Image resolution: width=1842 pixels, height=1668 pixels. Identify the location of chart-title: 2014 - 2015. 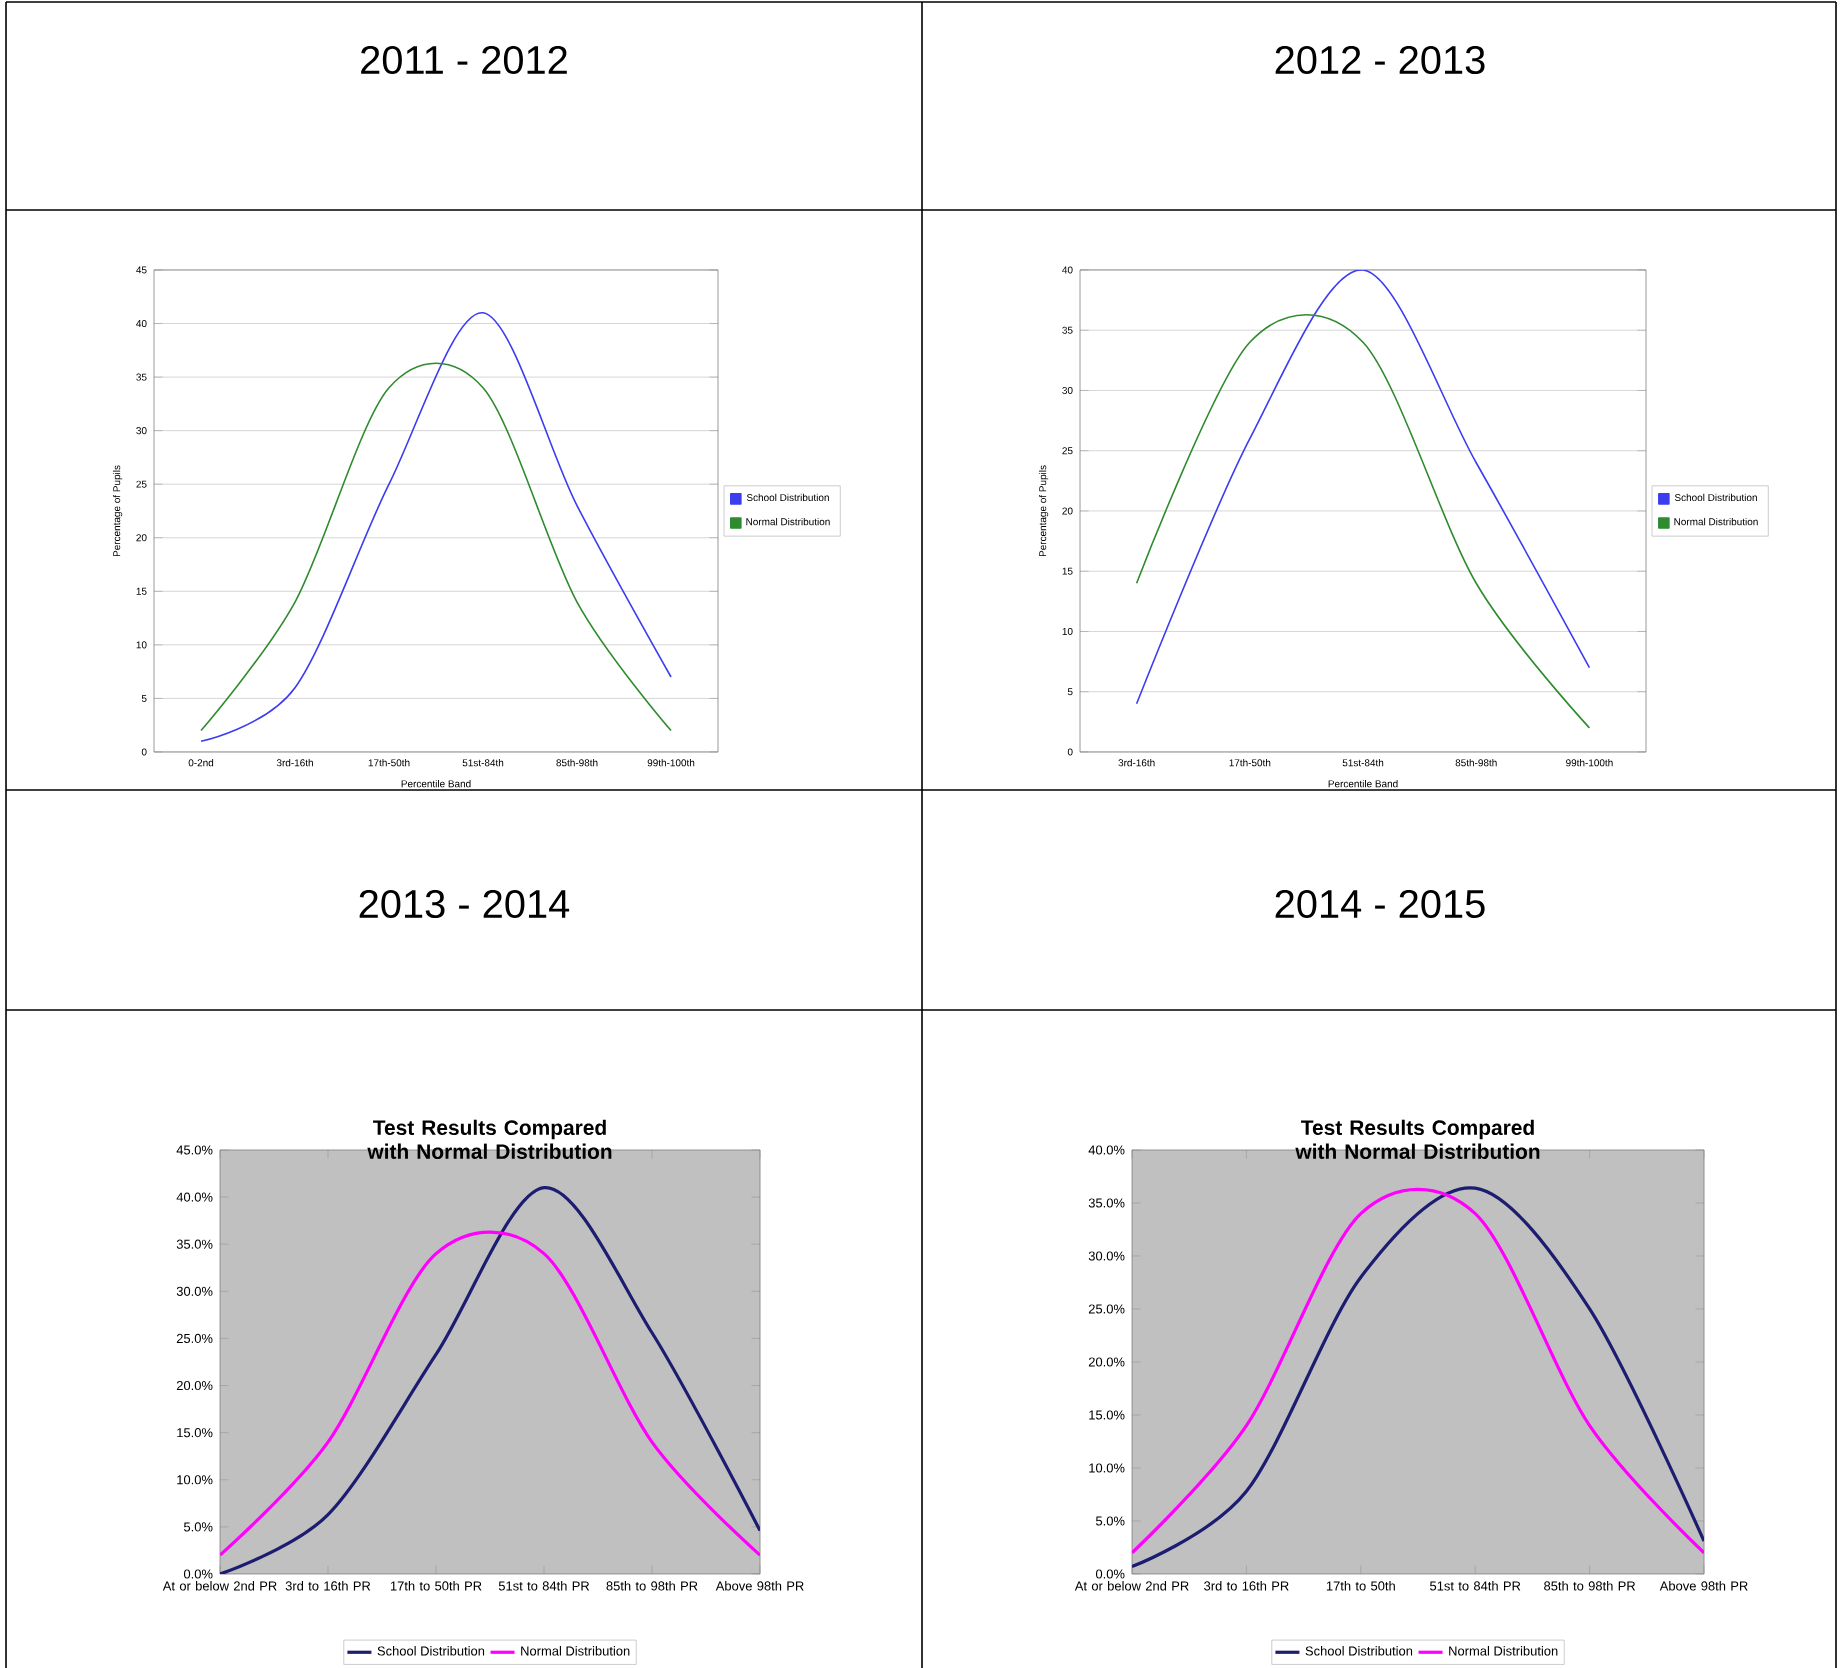
(1380, 904).